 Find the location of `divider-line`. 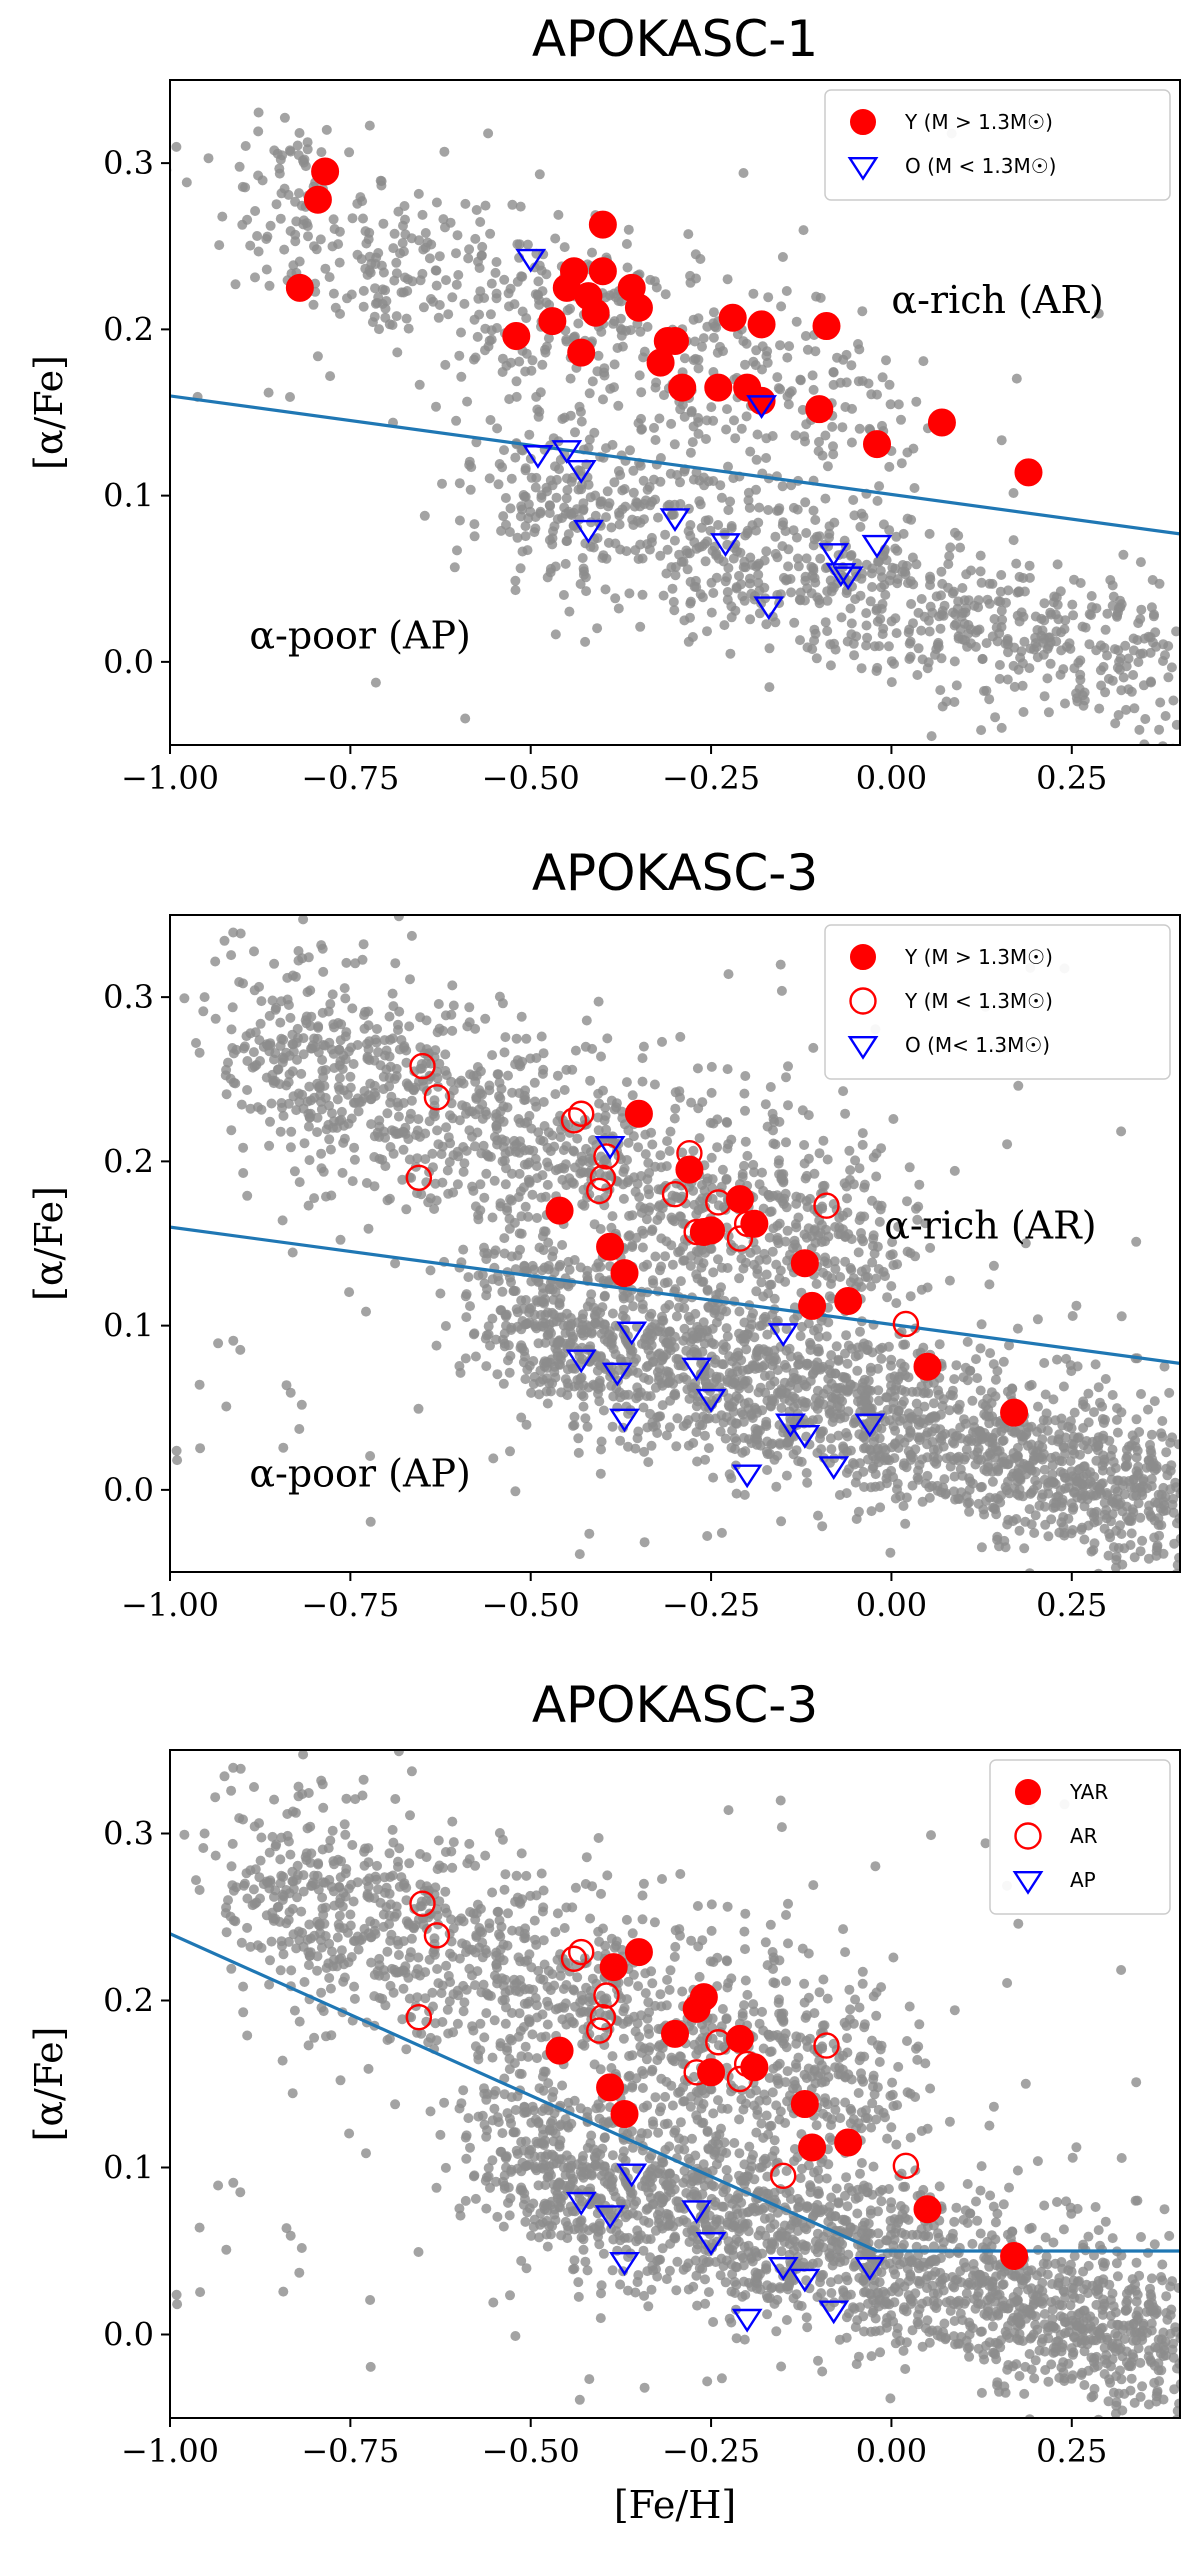

divider-line is located at coordinates (675, 1295).